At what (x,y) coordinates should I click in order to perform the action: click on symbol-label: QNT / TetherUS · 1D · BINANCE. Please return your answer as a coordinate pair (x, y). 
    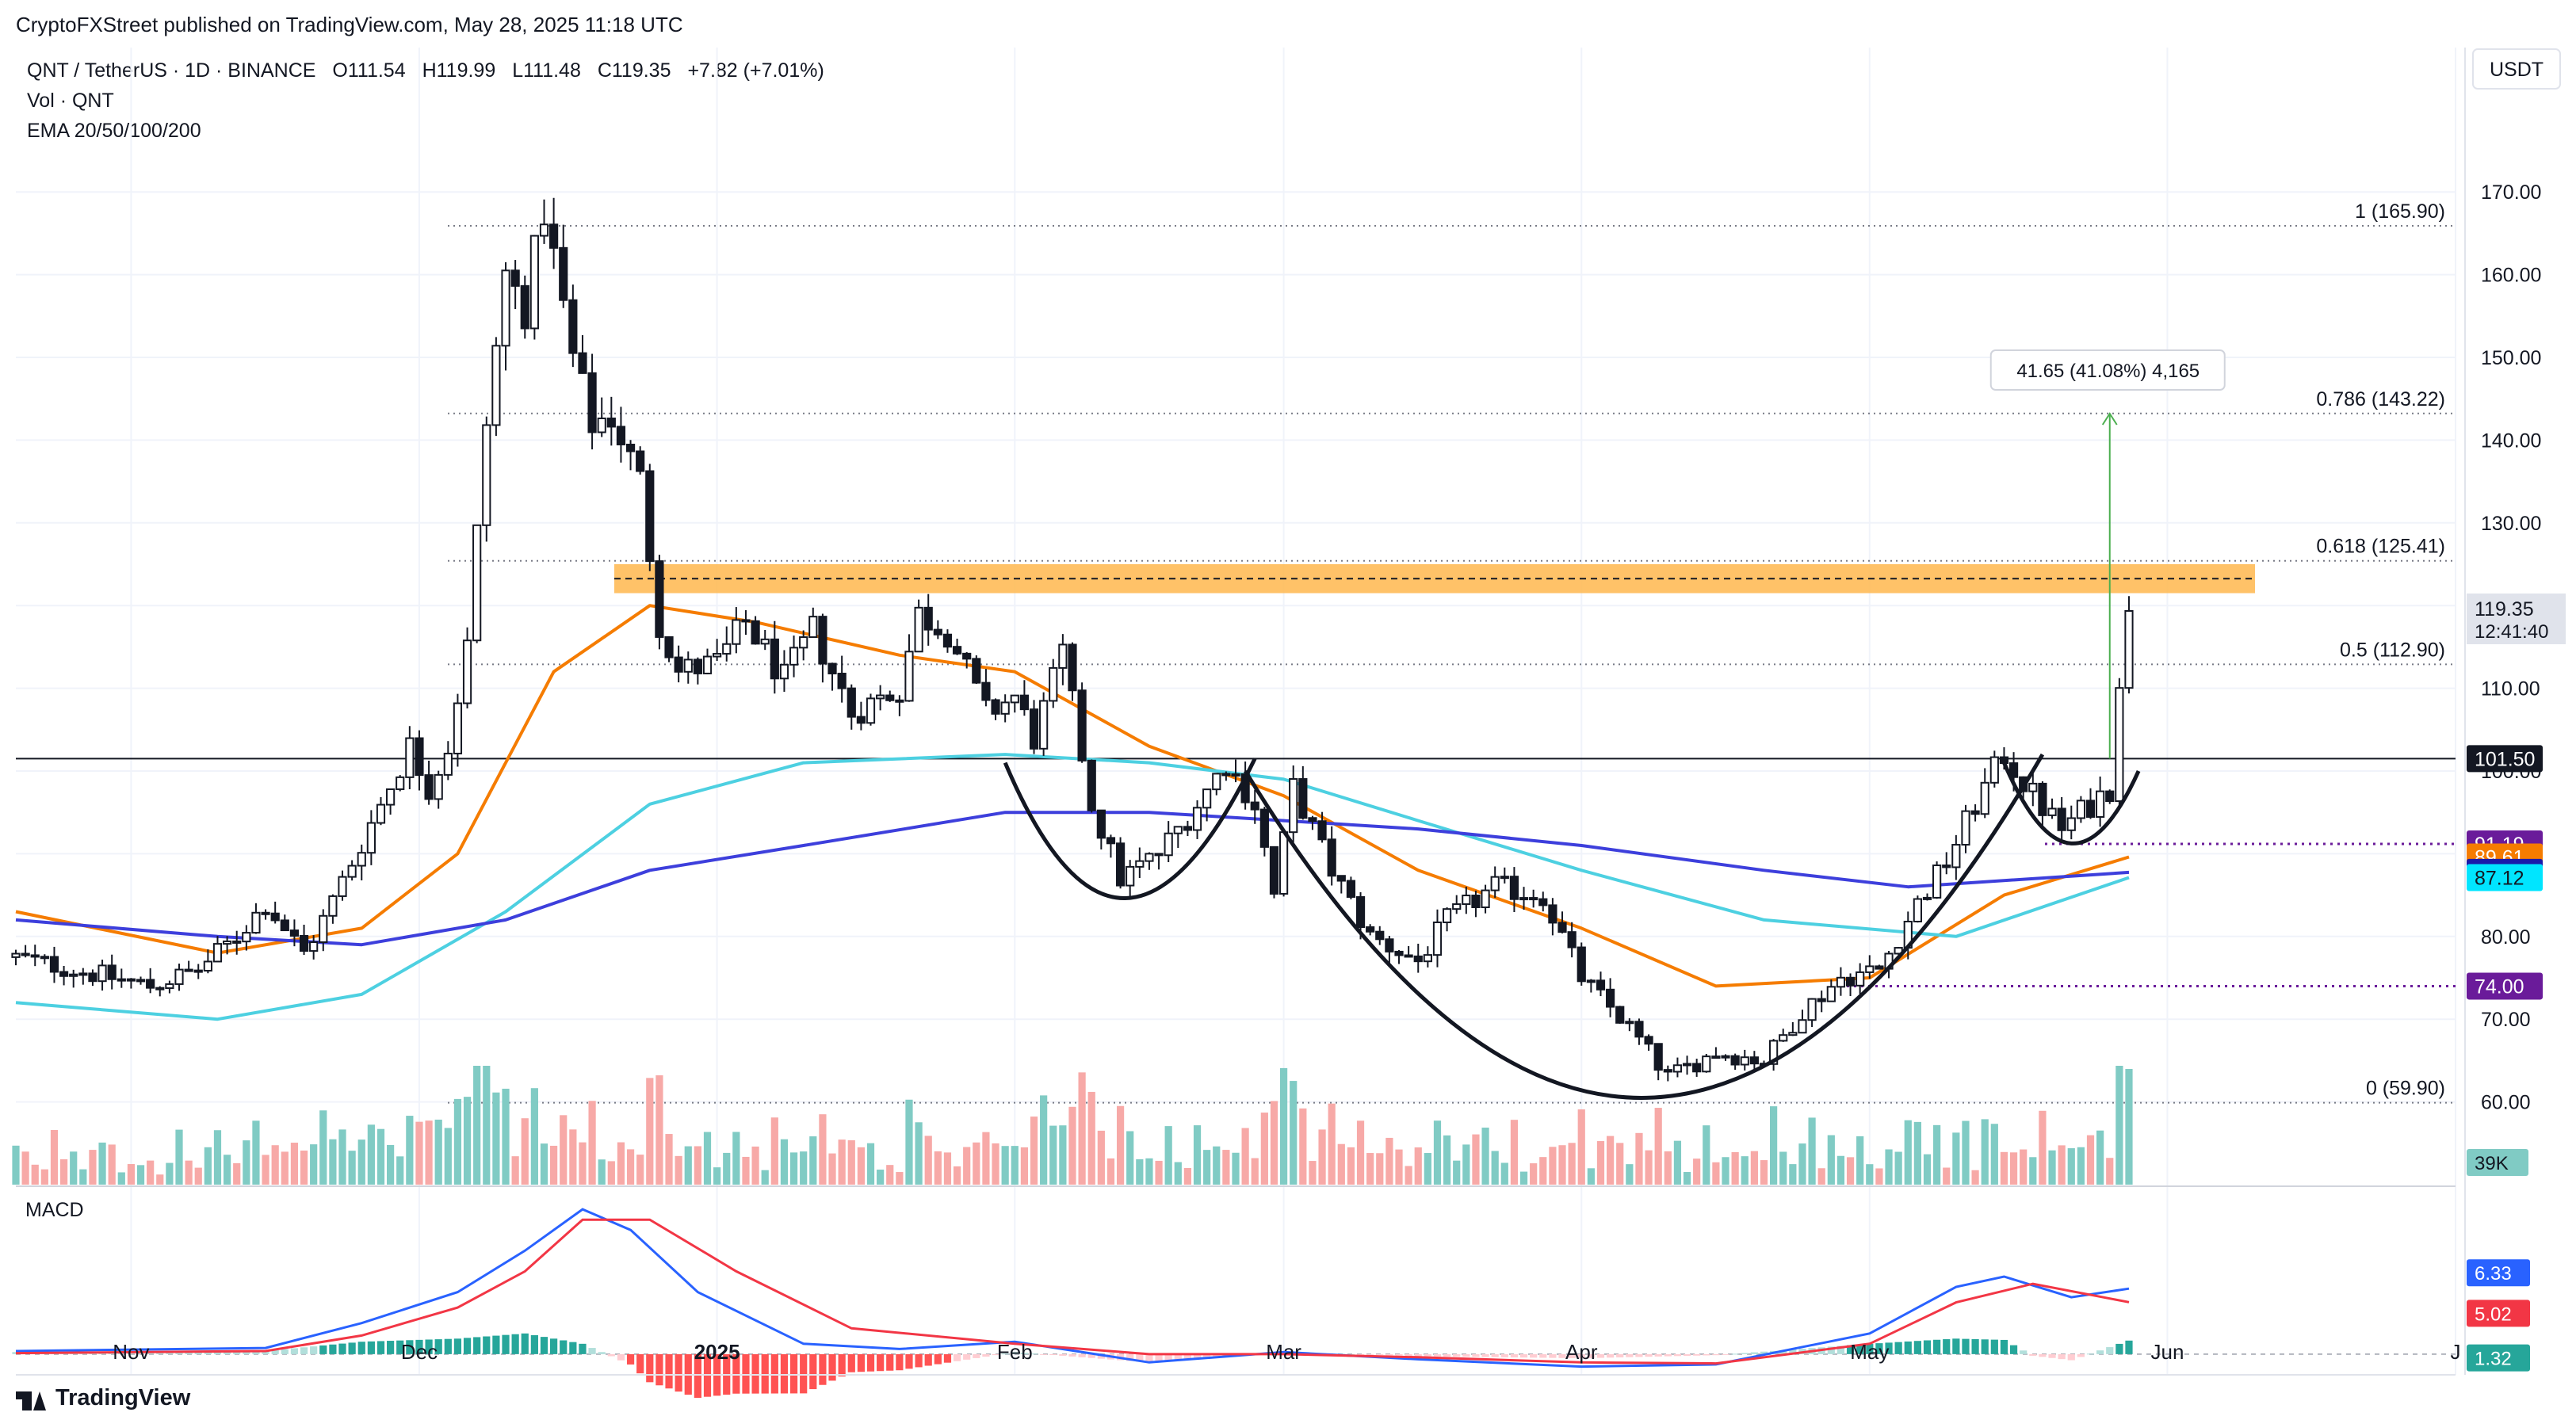
    Looking at the image, I should click on (171, 71).